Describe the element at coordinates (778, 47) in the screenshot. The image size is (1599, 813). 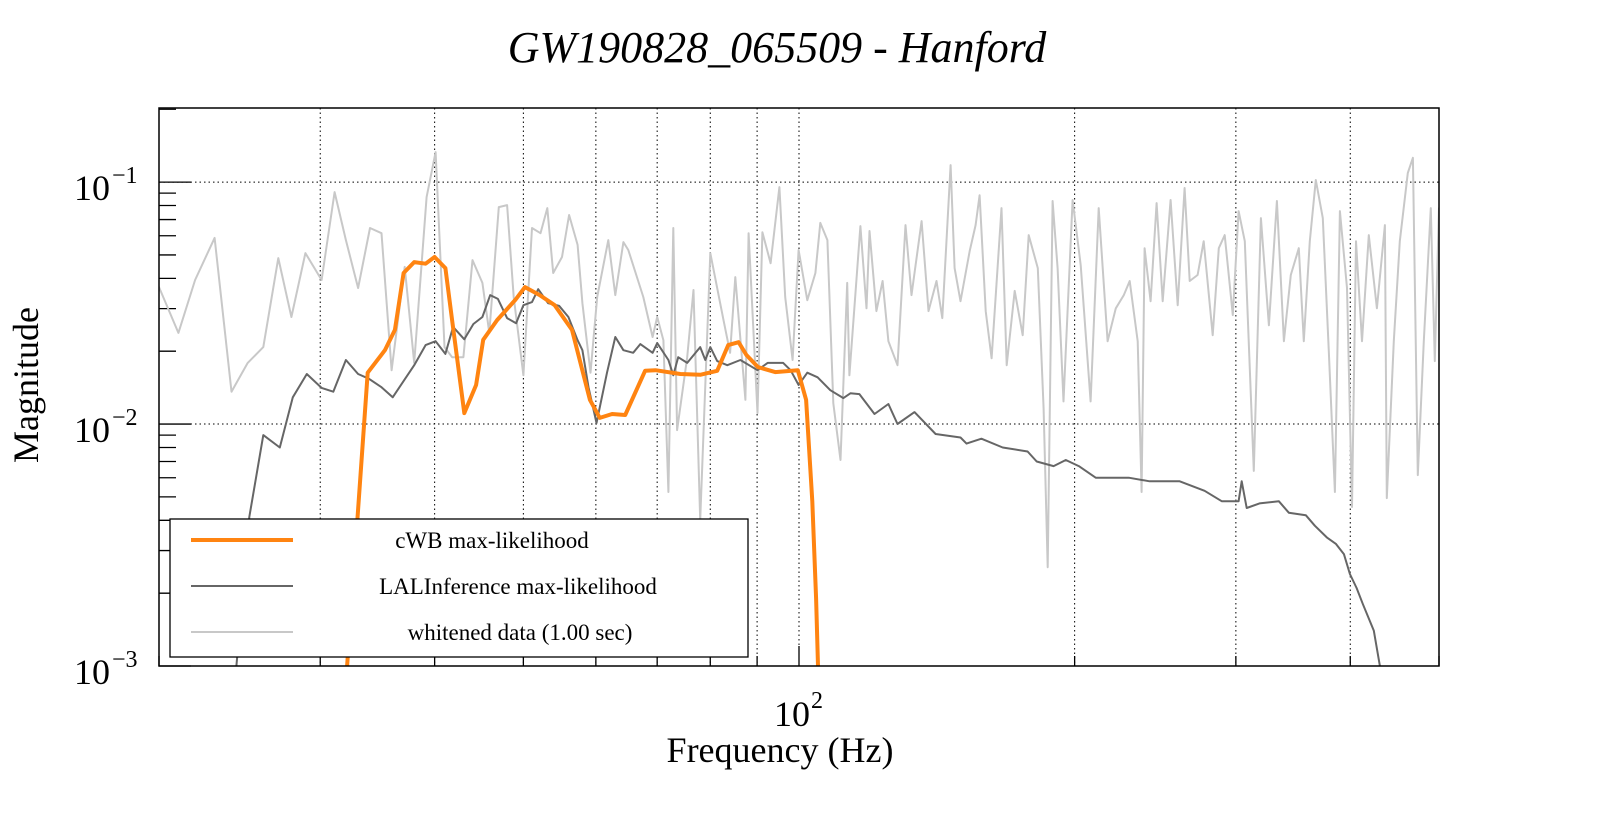
I see `chart-title: GW190828_065509 - Hanford` at that location.